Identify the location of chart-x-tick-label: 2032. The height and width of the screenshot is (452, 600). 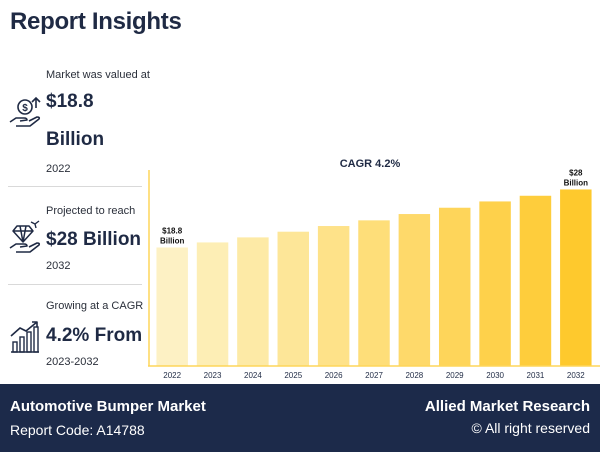
(576, 375).